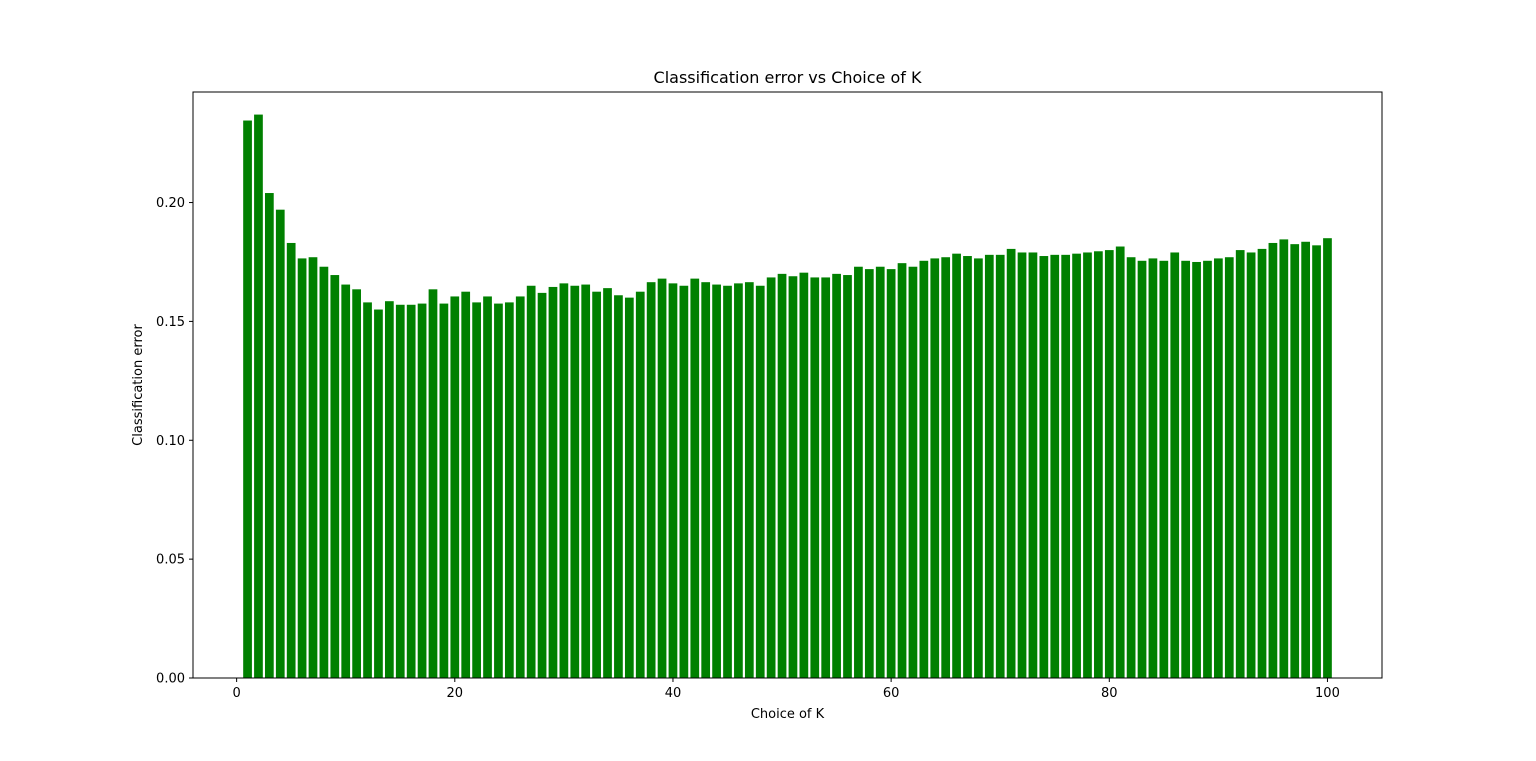 The image size is (1536, 761). What do you see at coordinates (673, 693) in the screenshot?
I see `x-tick-label: 40` at bounding box center [673, 693].